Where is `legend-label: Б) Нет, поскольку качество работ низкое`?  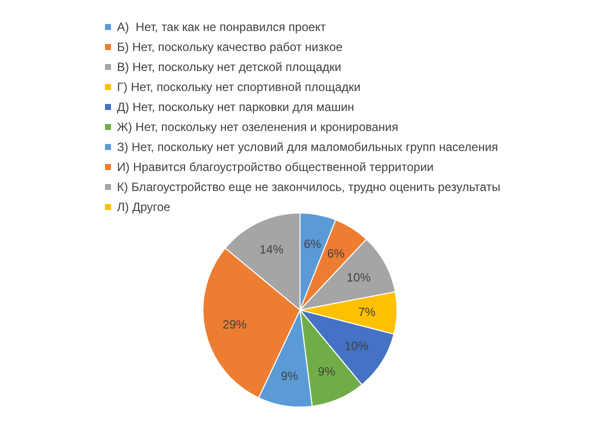
legend-label: Б) Нет, поскольку качество работ низкое is located at coordinates (230, 47).